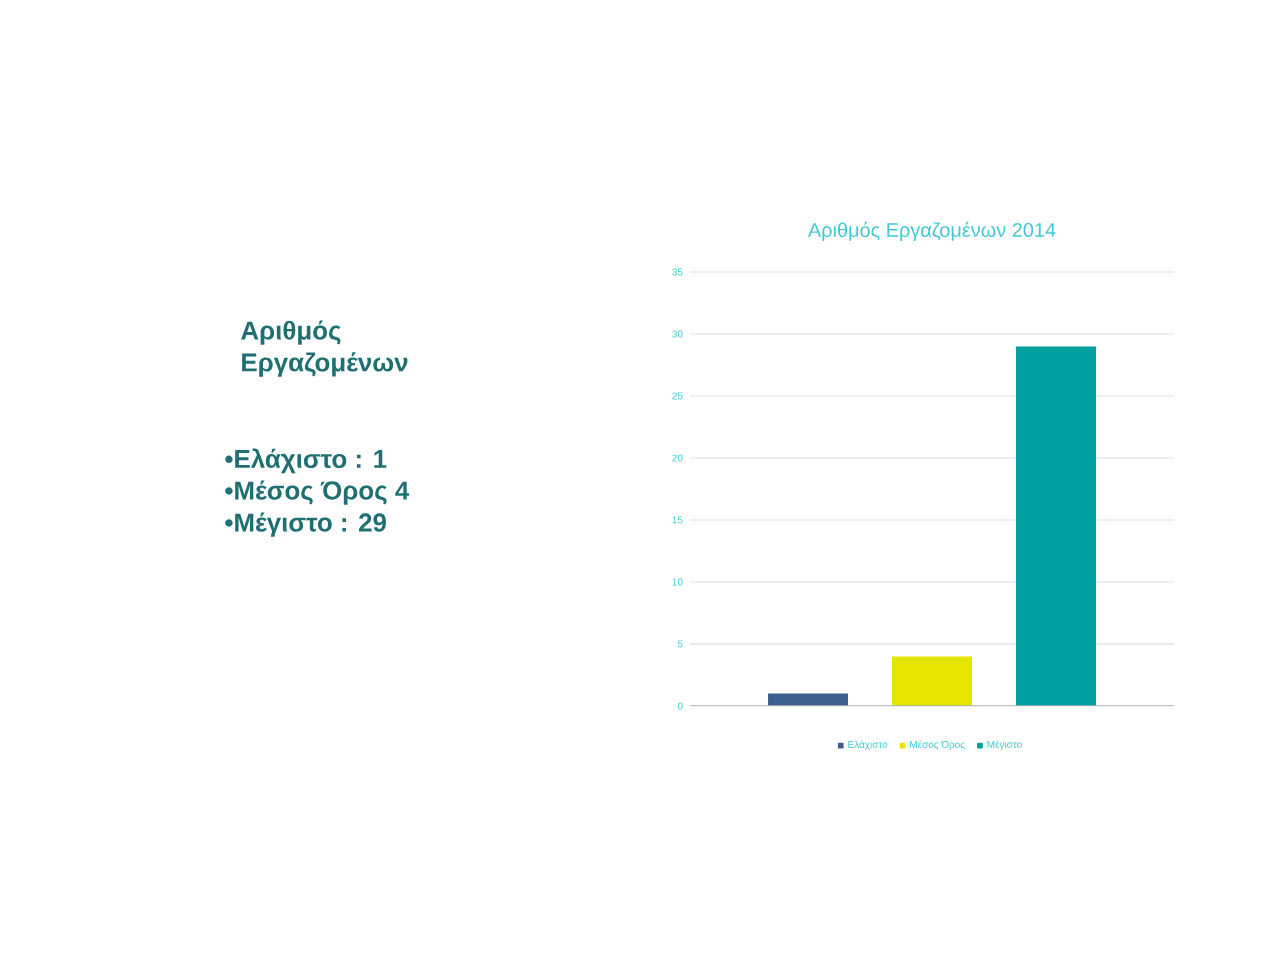 Image resolution: width=1276 pixels, height=958 pixels. Describe the element at coordinates (305, 524) in the screenshot. I see `text: •Μέγιστο : 29` at that location.